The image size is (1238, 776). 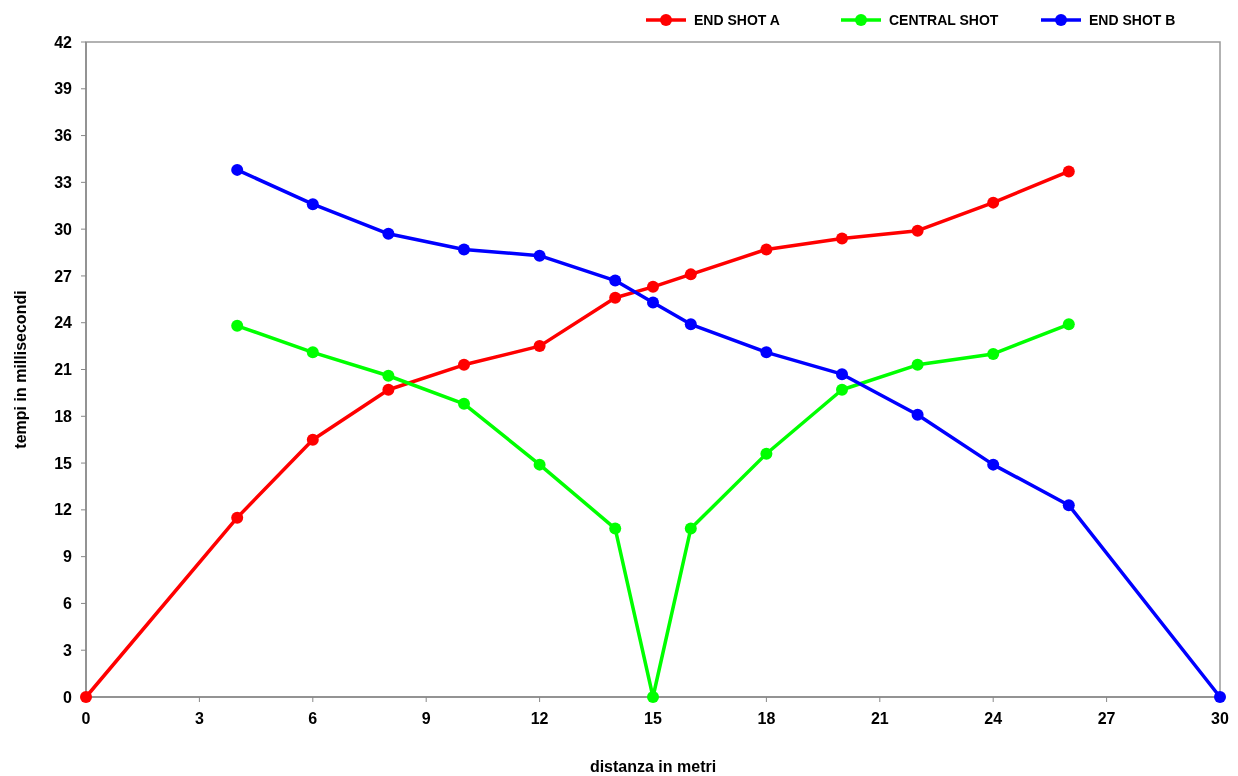 What do you see at coordinates (199, 718) in the screenshot?
I see `x-tick-label: 3` at bounding box center [199, 718].